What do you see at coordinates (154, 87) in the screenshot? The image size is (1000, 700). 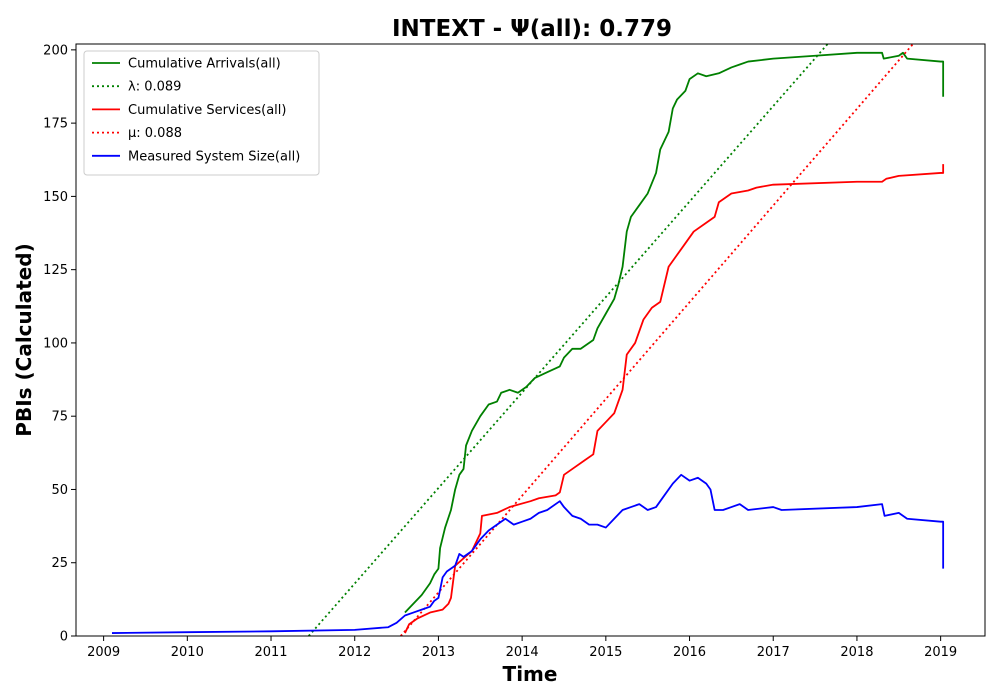 I see `legend-label-2: λ: 0.089` at bounding box center [154, 87].